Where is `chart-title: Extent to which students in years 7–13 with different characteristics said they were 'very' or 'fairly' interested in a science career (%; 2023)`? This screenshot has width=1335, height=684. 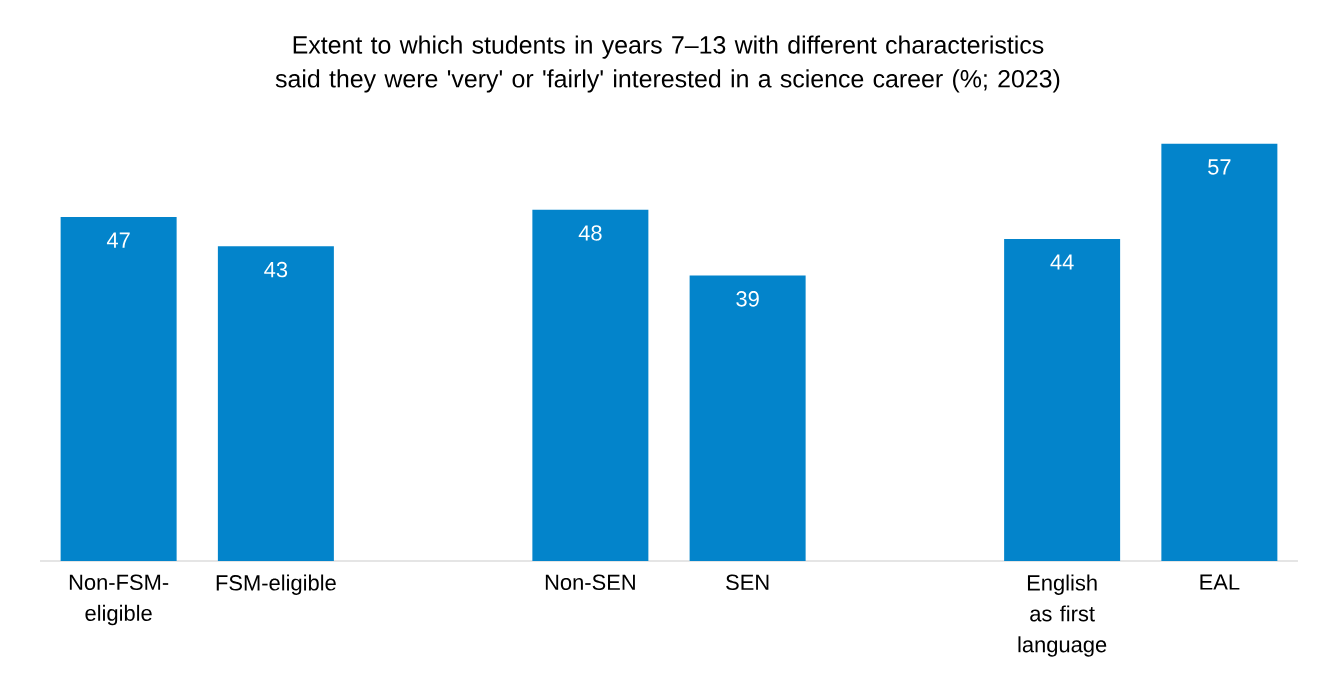
chart-title: Extent to which students in years 7–13 with different characteristics said they were 'very' or 'fairly' interested in a science career (%; 2023) is located at coordinates (667, 64).